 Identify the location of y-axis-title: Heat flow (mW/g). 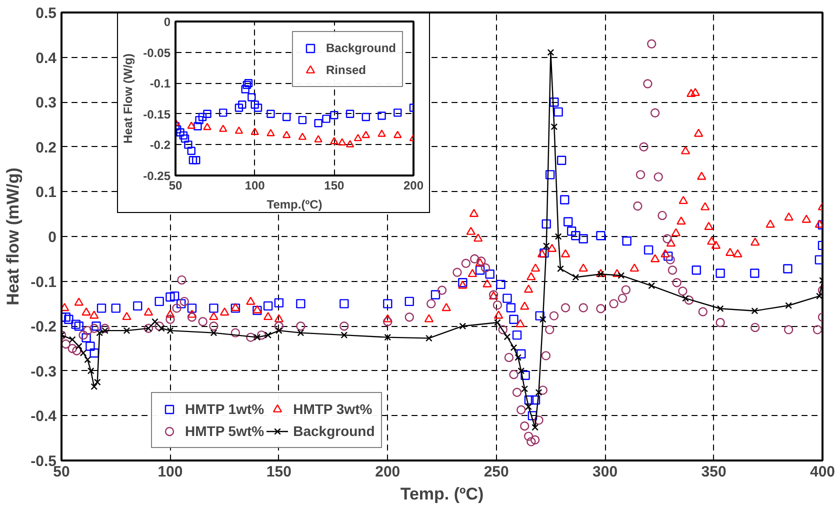
(13, 237).